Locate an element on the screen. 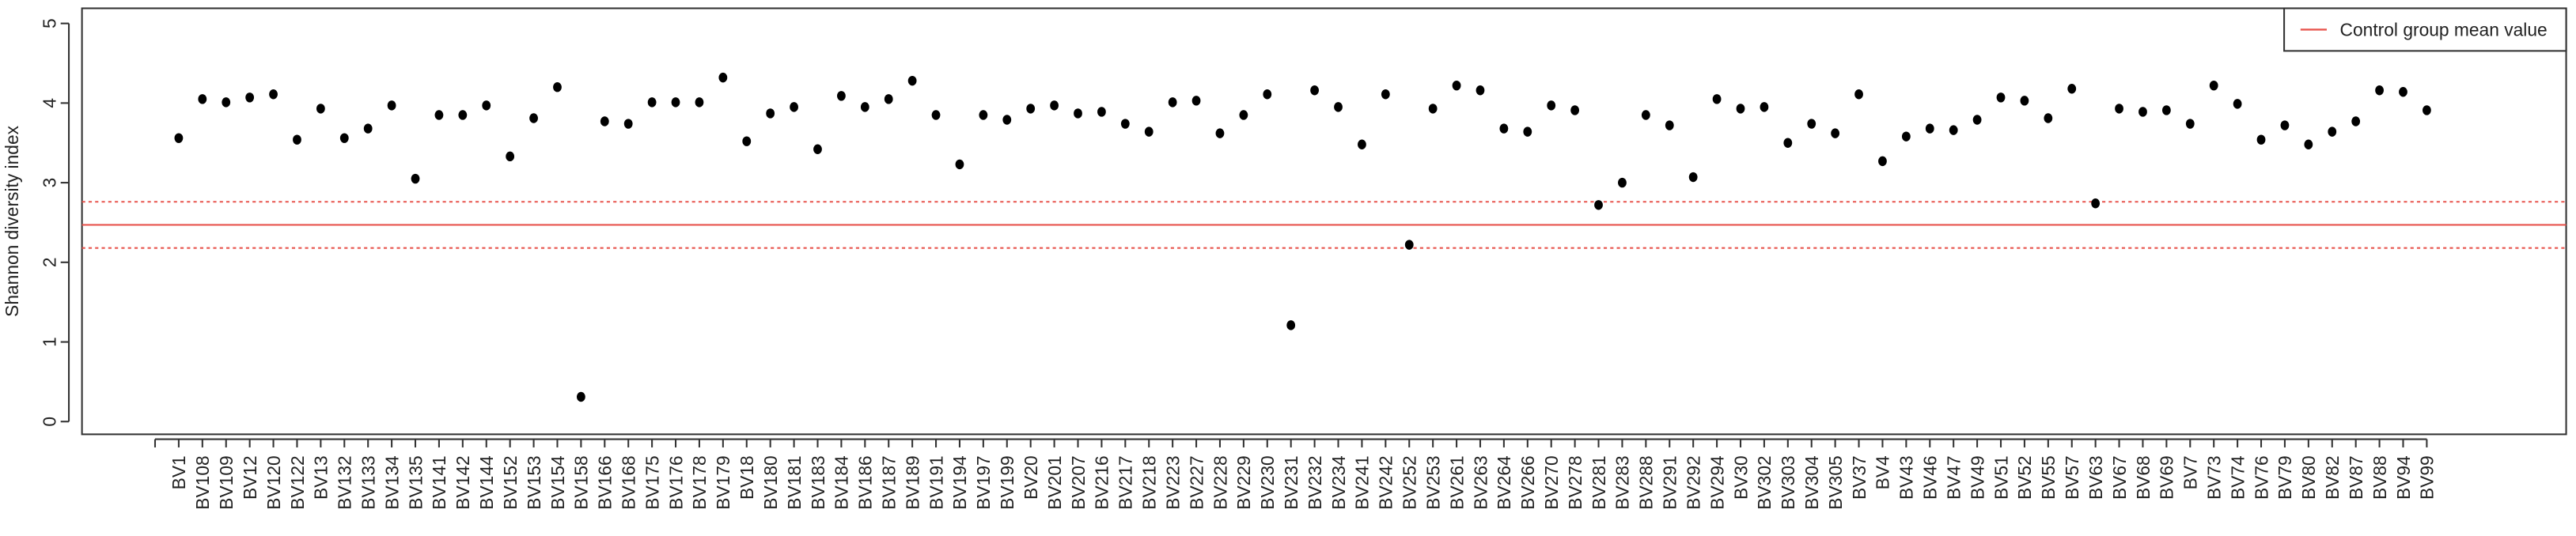  x-tick-label: BV292 is located at coordinates (1693, 482).